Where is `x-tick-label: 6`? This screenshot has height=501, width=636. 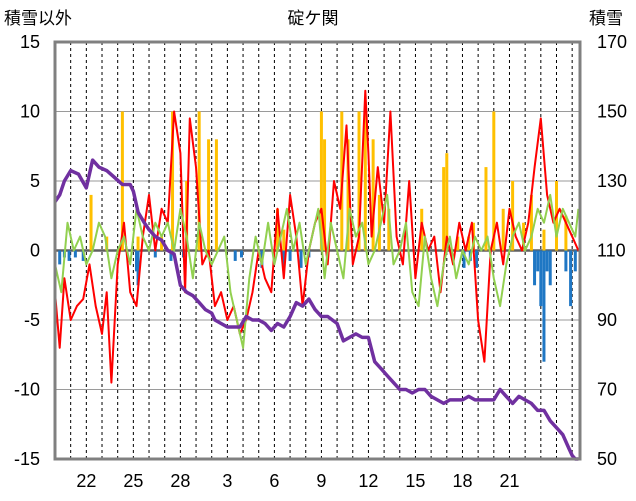
x-tick-label: 6 is located at coordinates (274, 481).